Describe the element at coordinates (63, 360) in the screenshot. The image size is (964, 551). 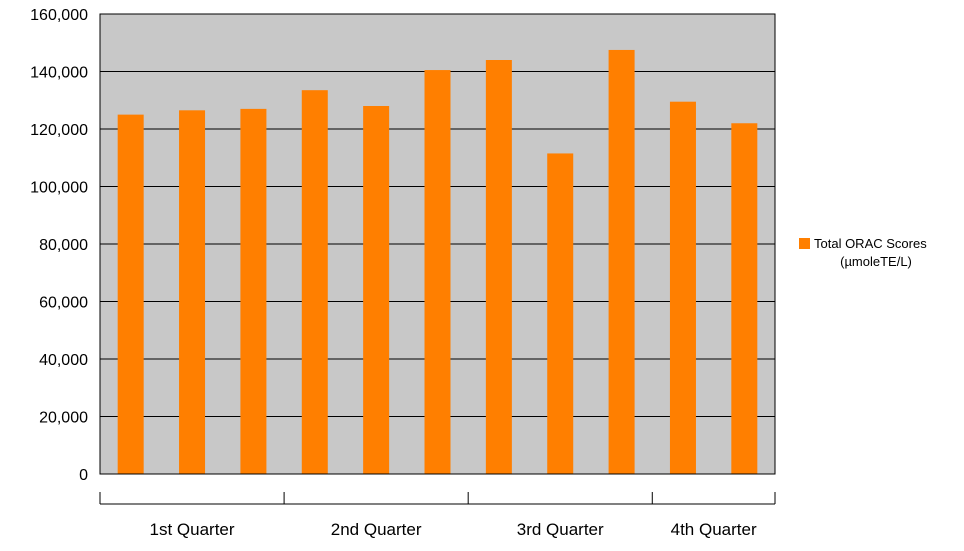
I see `y-tick-label: 40,000` at that location.